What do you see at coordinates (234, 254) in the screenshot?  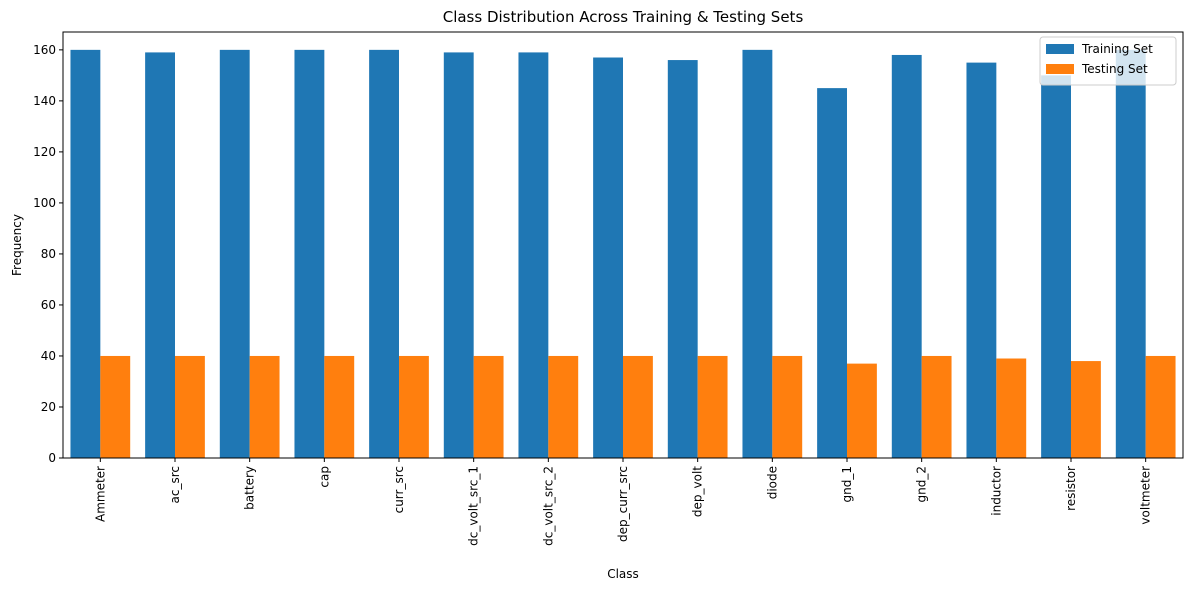 I see `training-bar-battery` at bounding box center [234, 254].